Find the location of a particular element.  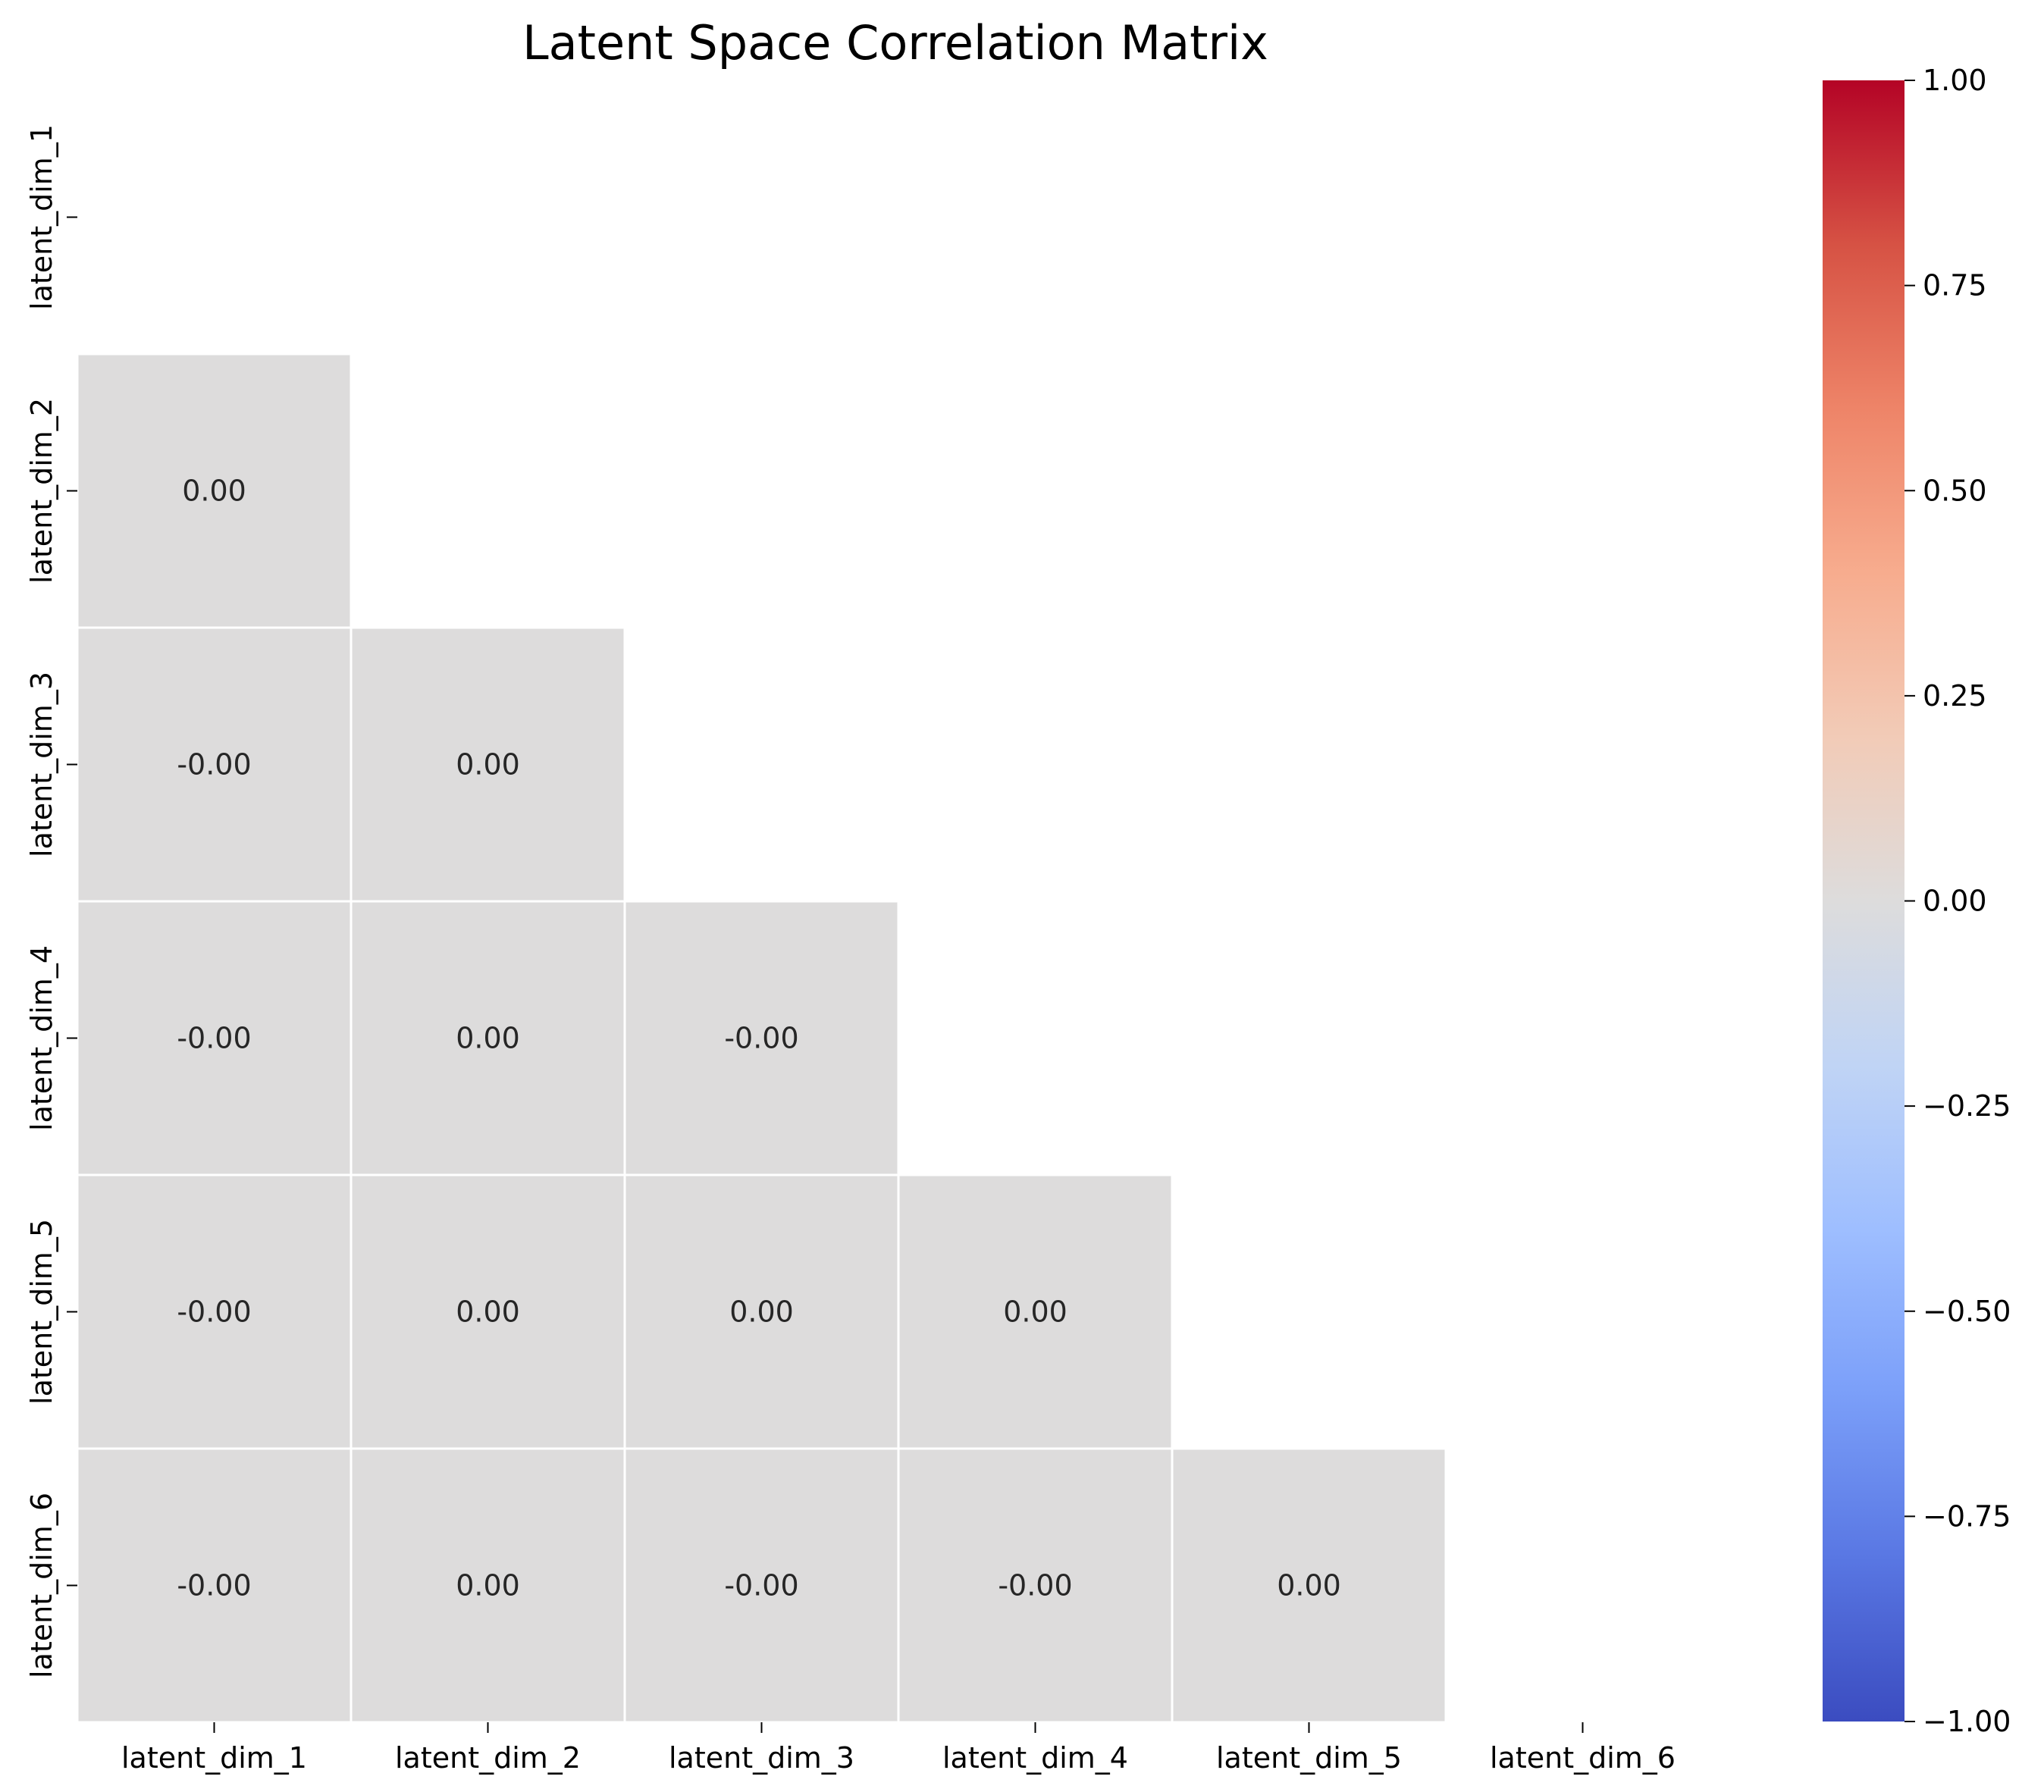

x-tick-label: latent_dim_2 is located at coordinates (488, 1758).